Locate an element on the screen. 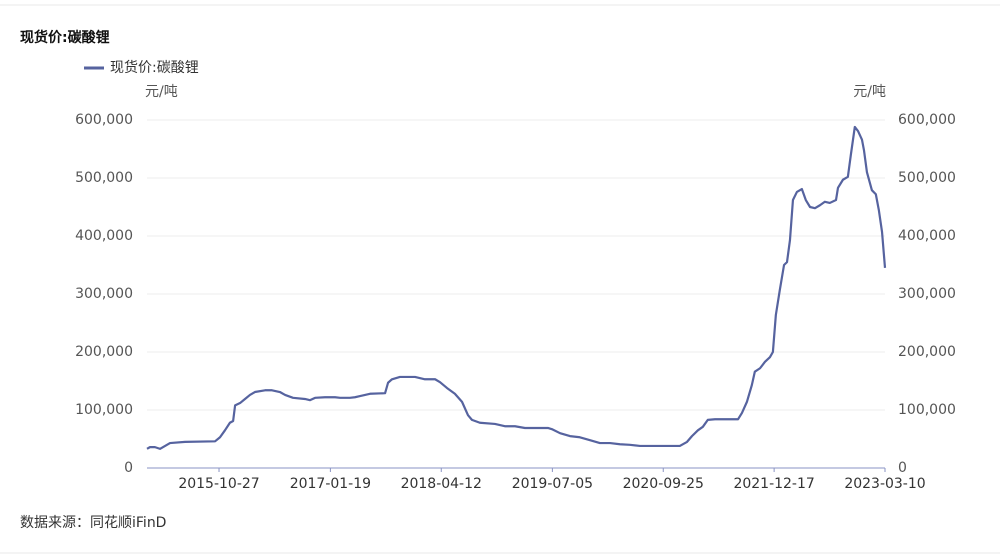 Image resolution: width=1000 pixels, height=558 pixels. y2-tick-label: 500,000 is located at coordinates (927, 178).